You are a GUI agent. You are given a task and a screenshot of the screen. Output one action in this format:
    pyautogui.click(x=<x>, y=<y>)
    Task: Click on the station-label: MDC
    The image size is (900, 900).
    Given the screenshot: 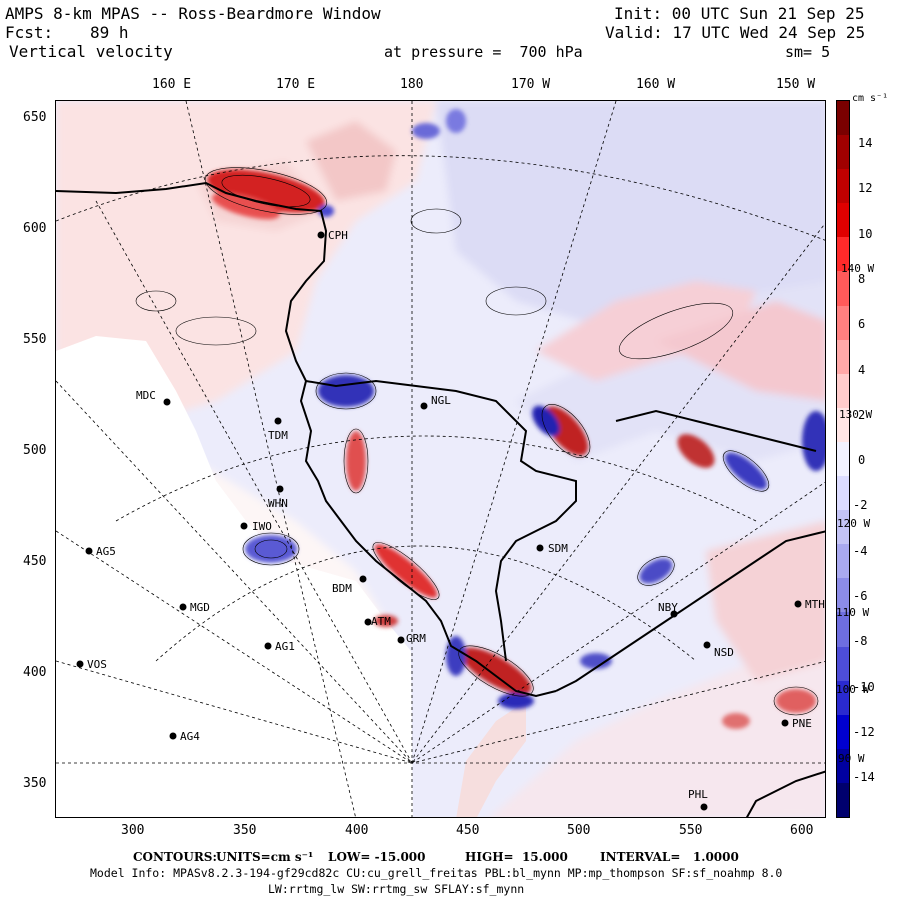 What is the action you would take?
    pyautogui.click(x=146, y=395)
    